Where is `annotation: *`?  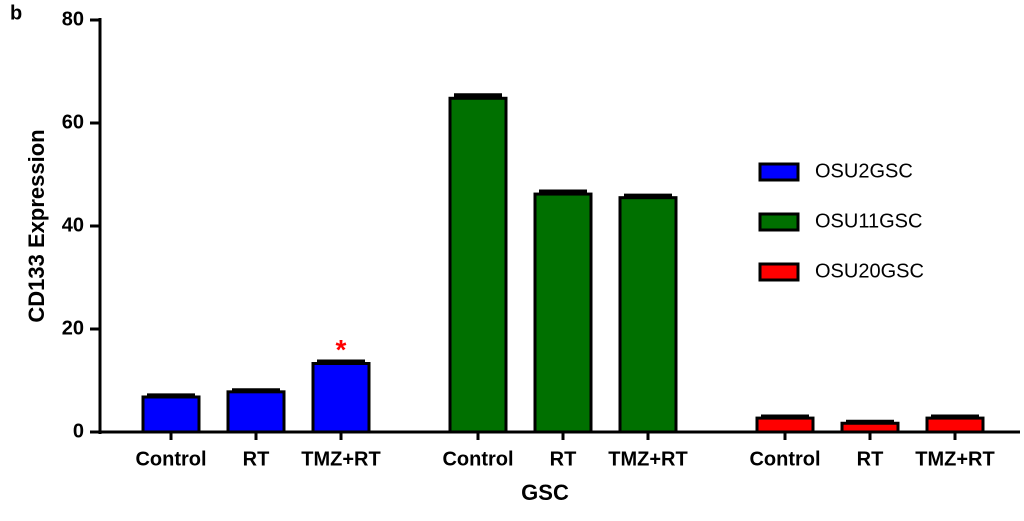
annotation: * is located at coordinates (341, 349).